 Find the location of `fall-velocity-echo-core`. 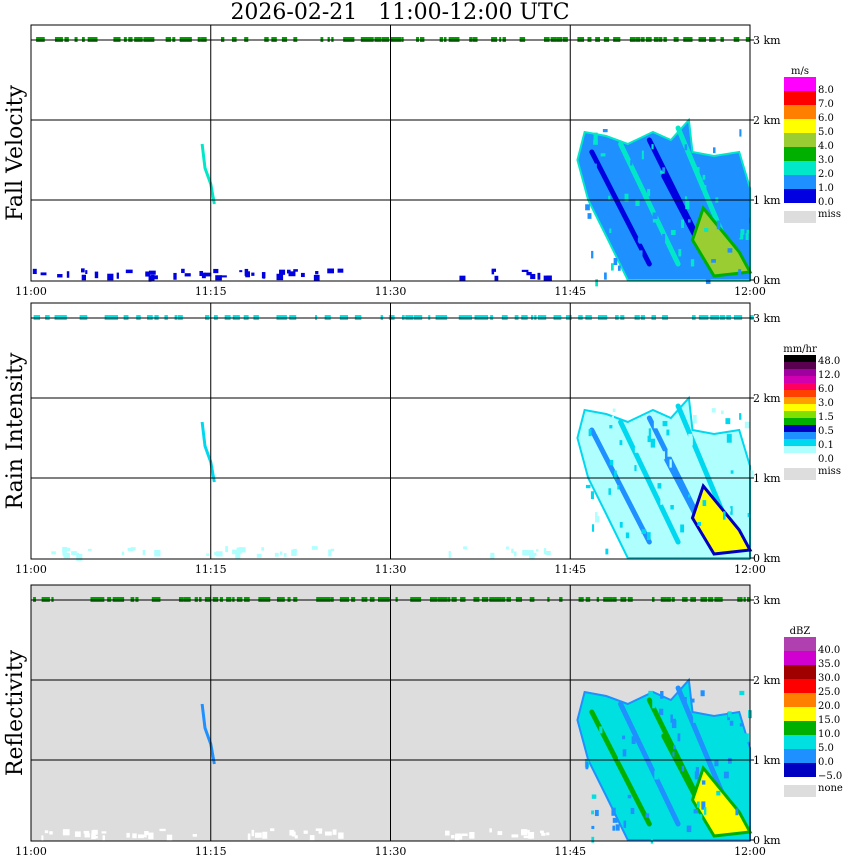

fall-velocity-echo-core is located at coordinates (721, 241).